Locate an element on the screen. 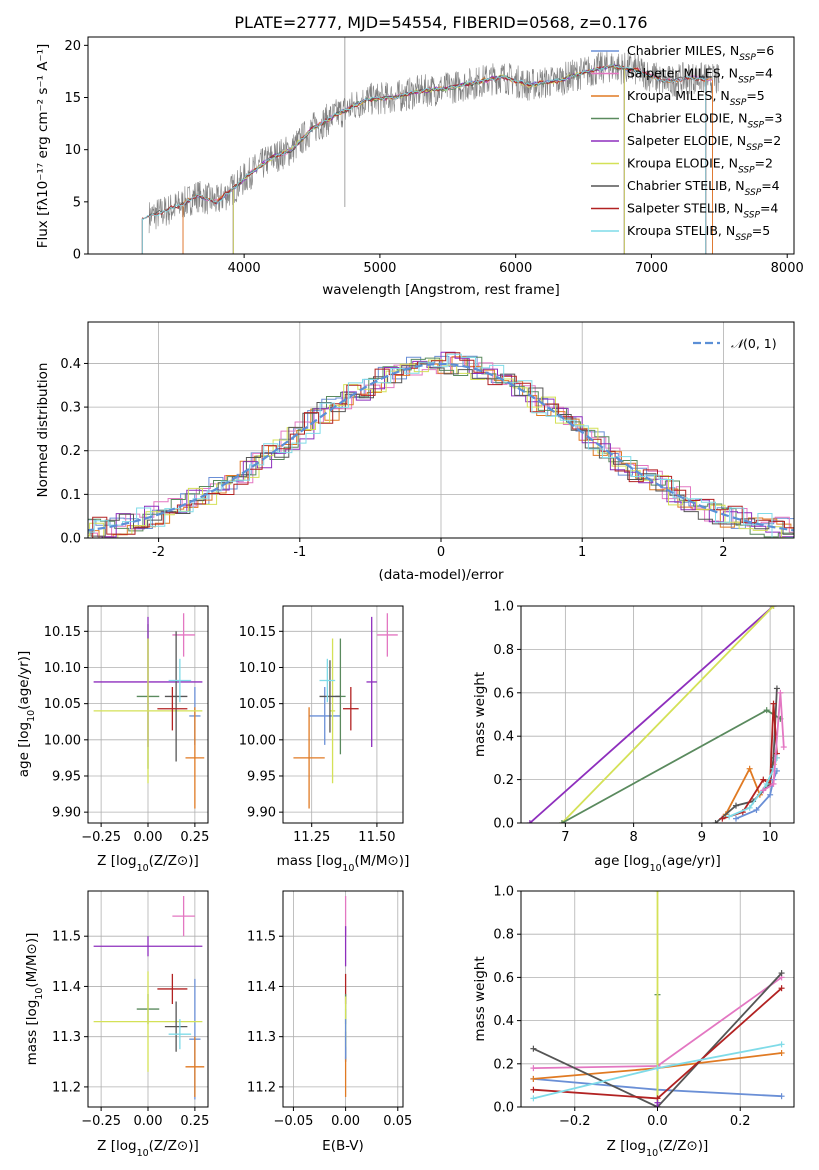 The image size is (819, 1170). hist-xlabel: (data-model)/error is located at coordinates (441, 575).